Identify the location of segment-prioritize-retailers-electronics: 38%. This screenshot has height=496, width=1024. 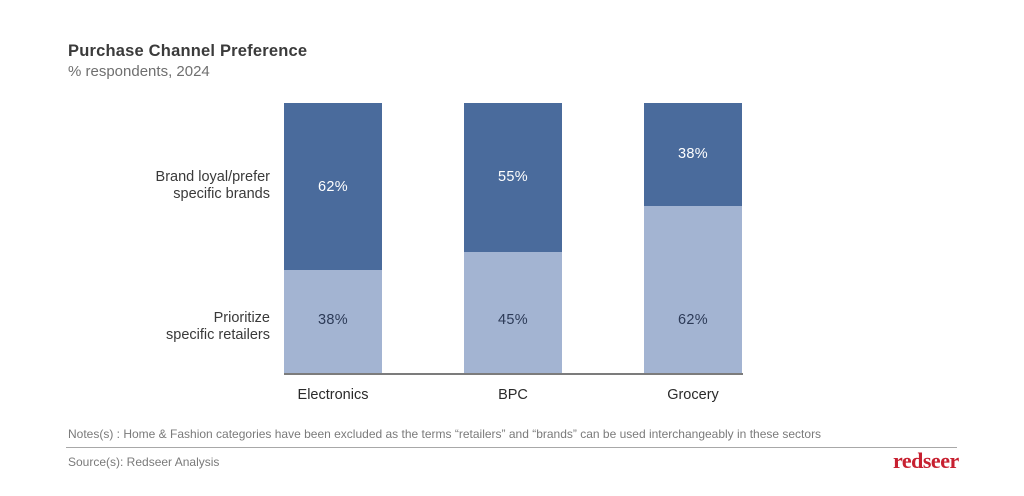
(333, 321).